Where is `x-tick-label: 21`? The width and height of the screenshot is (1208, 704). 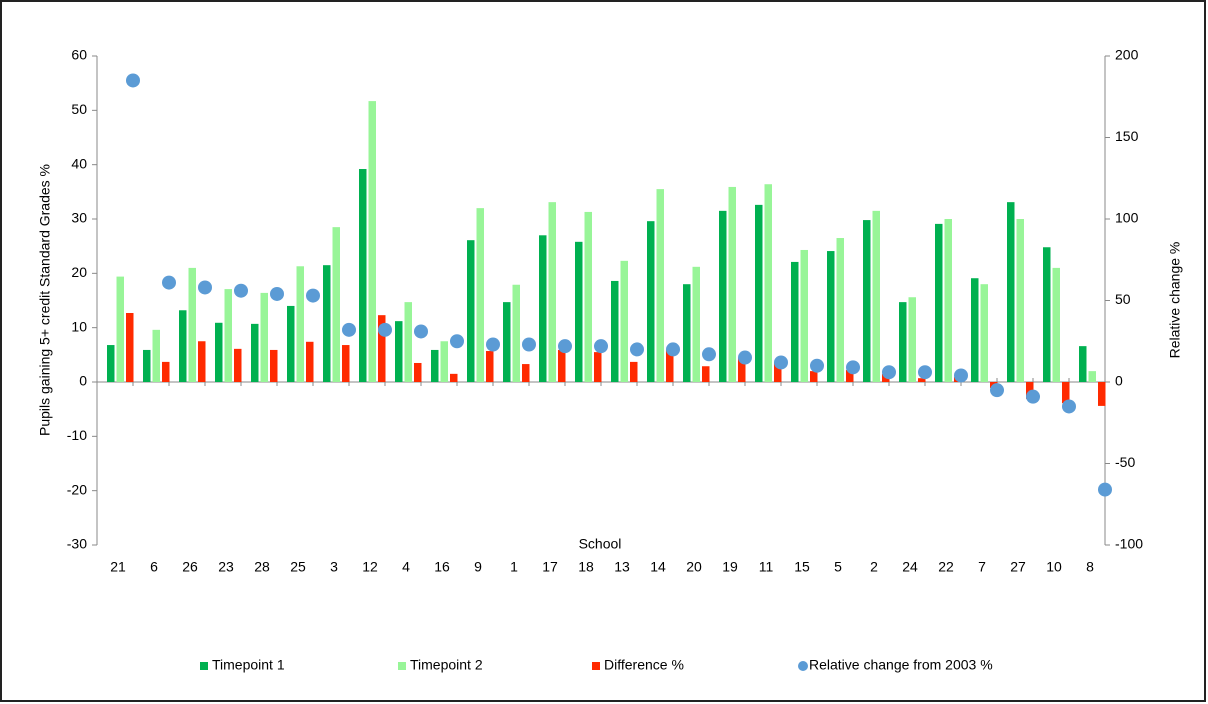 x-tick-label: 21 is located at coordinates (118, 567).